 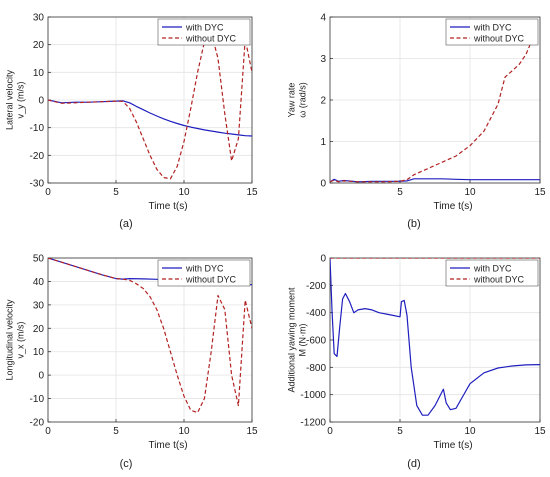 I want to click on y-axis-label: Lateral velocity, so click(x=10, y=99).